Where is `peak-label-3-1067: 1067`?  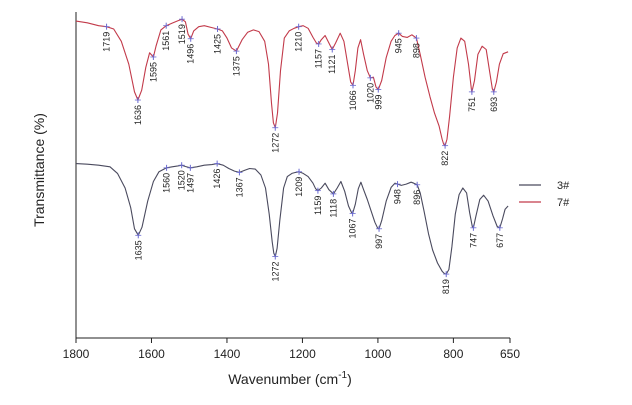 peak-label-3-1067: 1067 is located at coordinates (353, 228).